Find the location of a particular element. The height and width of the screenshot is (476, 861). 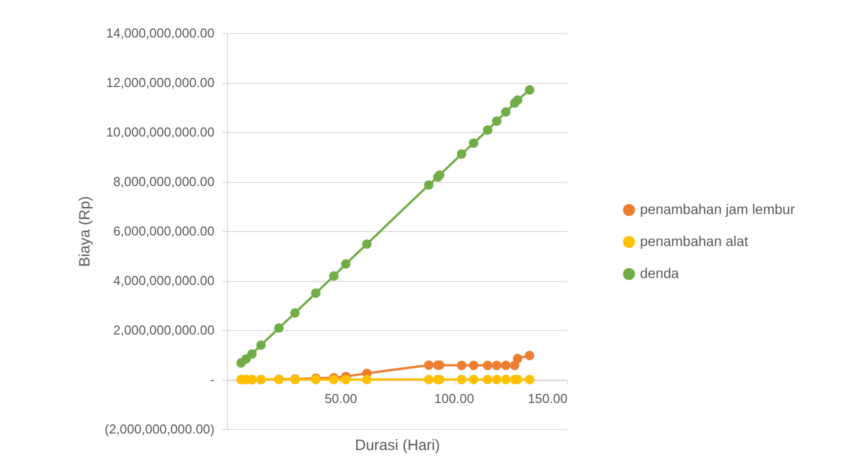

x-axis-title: Durasi (Hari) is located at coordinates (397, 445).